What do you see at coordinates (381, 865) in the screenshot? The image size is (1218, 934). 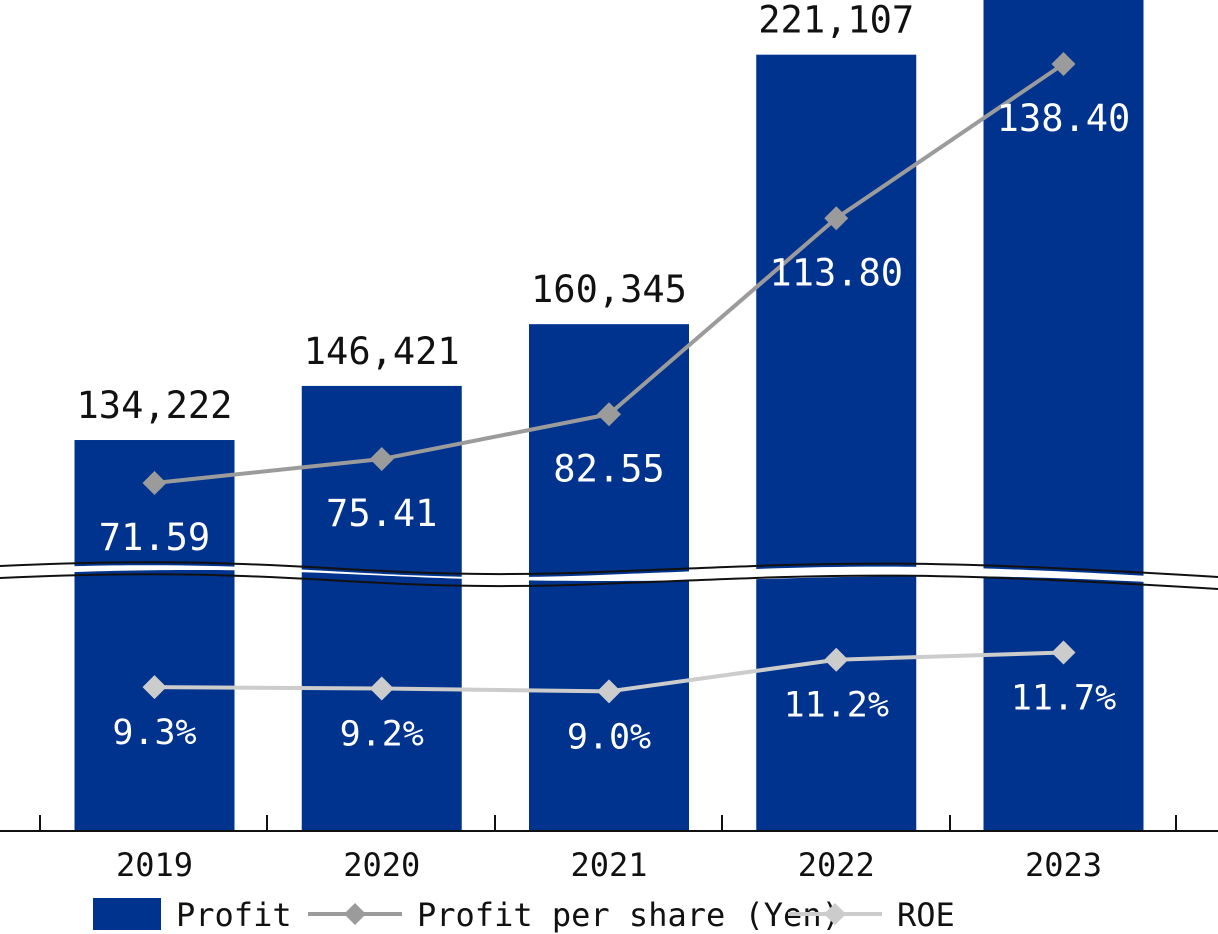 I see `x-tick-label: 2020` at bounding box center [381, 865].